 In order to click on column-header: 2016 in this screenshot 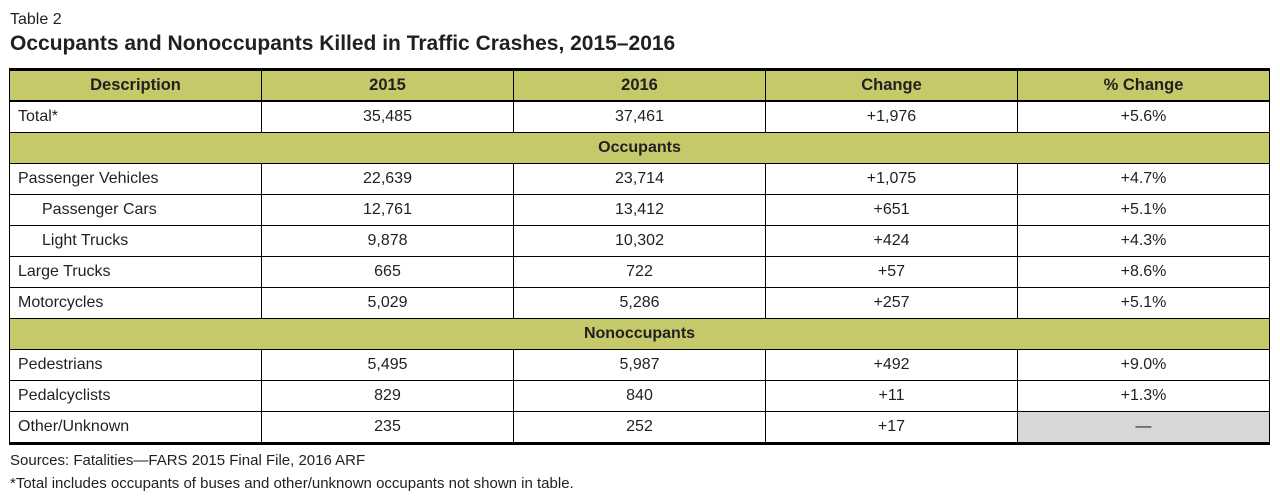, I will do `click(639, 85)`.